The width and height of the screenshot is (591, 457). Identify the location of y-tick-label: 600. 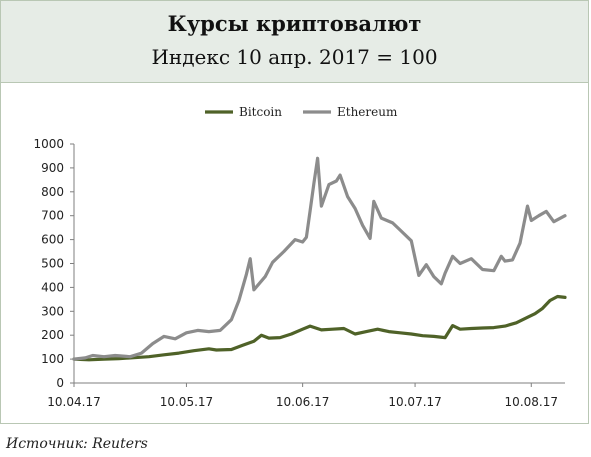
(52, 240).